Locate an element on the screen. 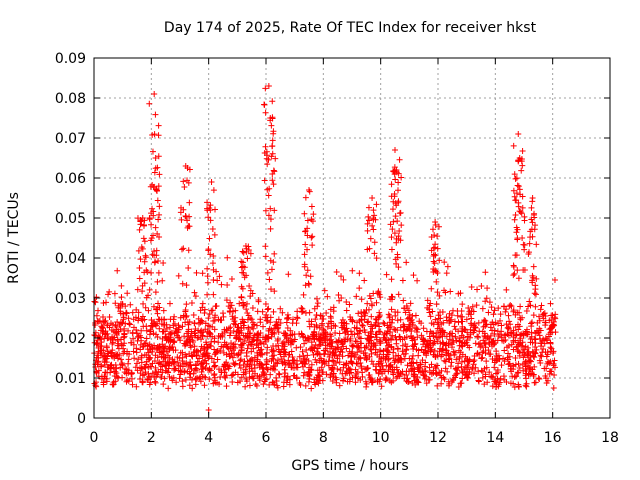 This screenshot has height=480, width=640. x-tick-label: 2 is located at coordinates (151, 438).